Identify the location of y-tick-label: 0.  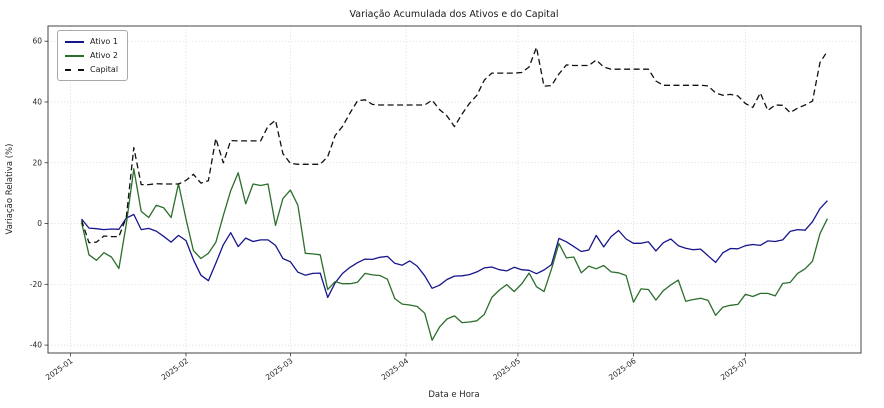
(39, 223).